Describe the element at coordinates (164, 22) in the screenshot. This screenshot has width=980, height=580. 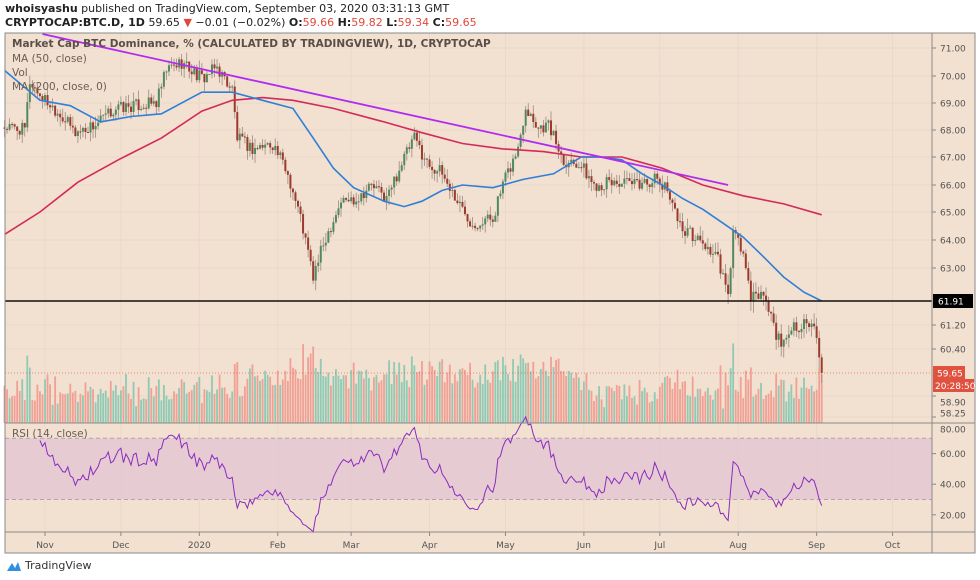
I see `last-price: 59.65` at that location.